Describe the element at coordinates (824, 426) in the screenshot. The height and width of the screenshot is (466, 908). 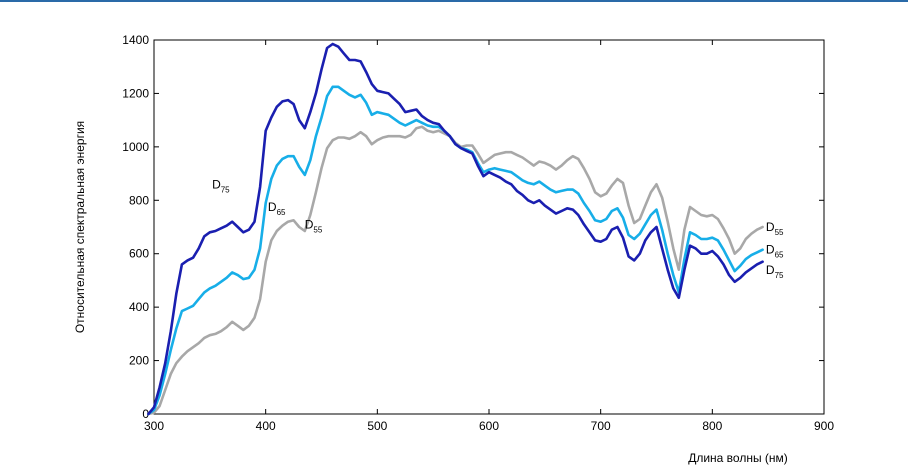
I see `x-tick-label: 900` at that location.